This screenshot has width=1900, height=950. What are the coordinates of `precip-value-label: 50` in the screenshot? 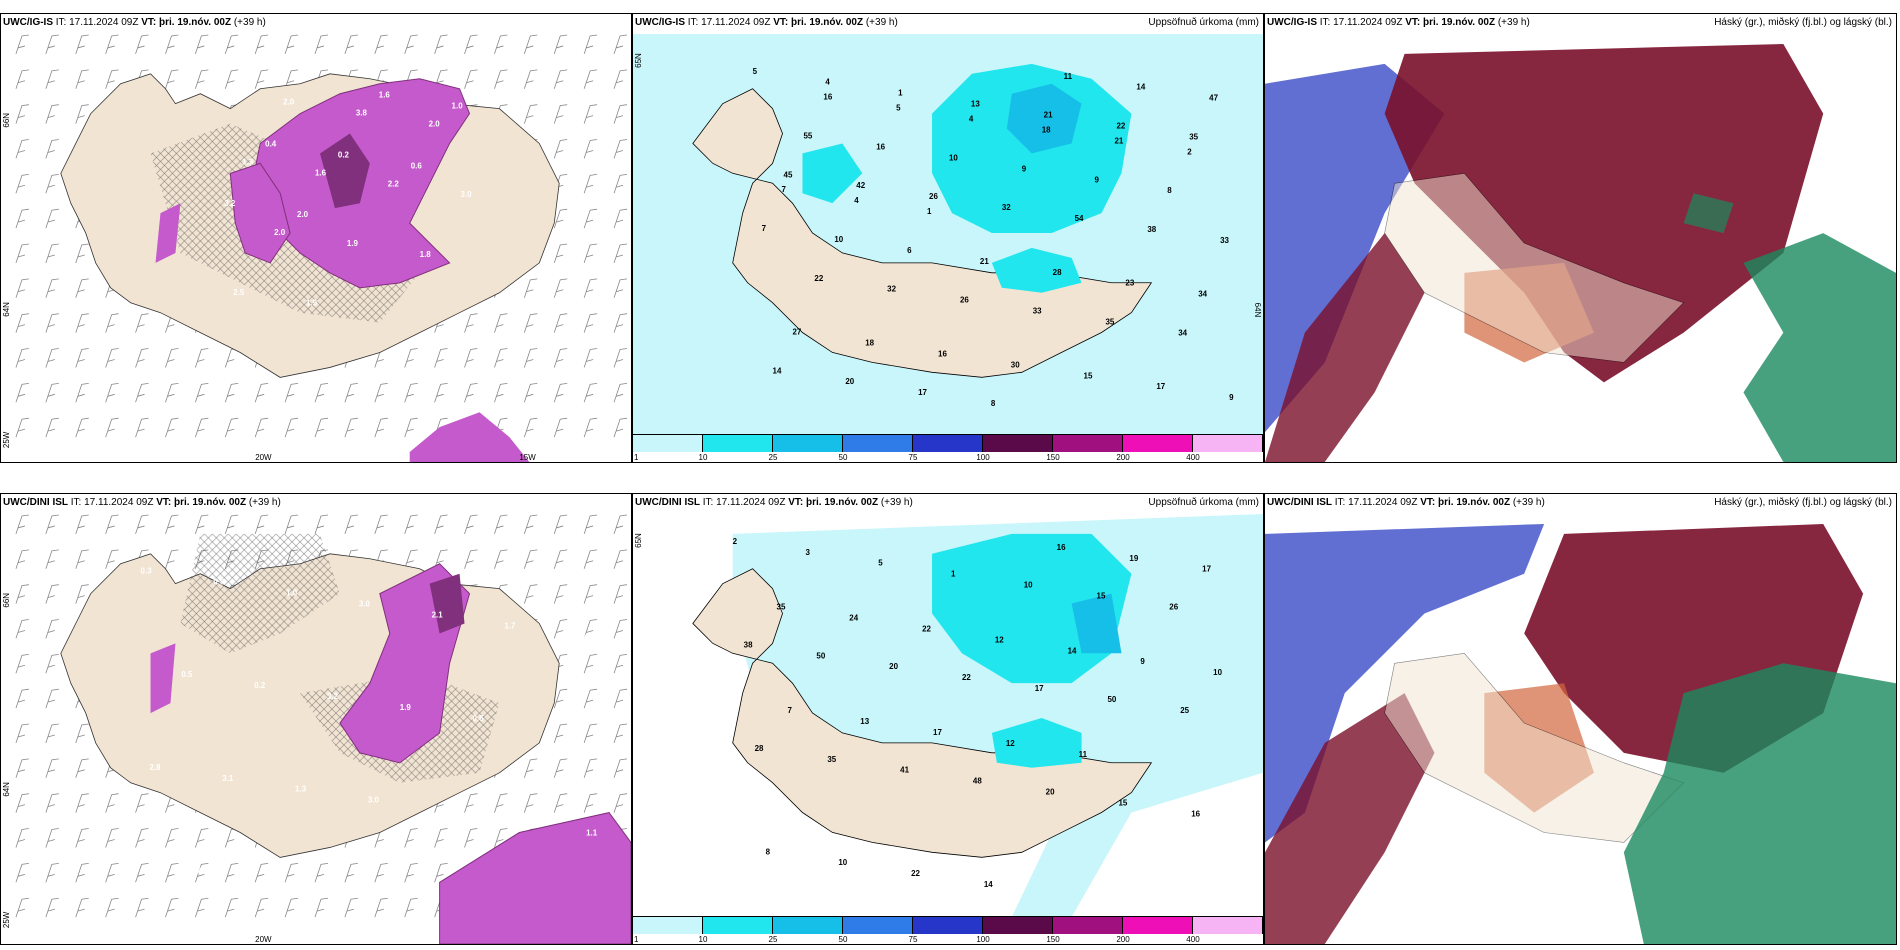 It's located at (1111, 699).